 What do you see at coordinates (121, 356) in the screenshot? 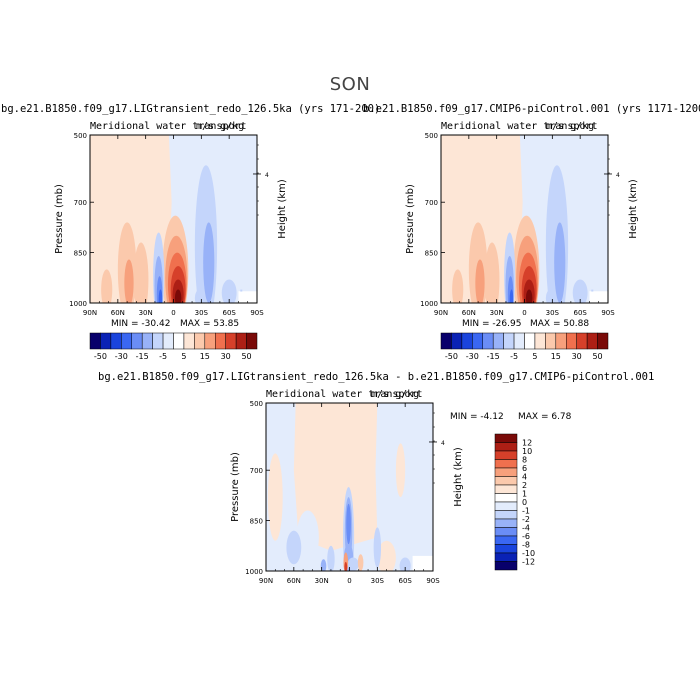
I see `colorbar-label: -30` at bounding box center [121, 356].